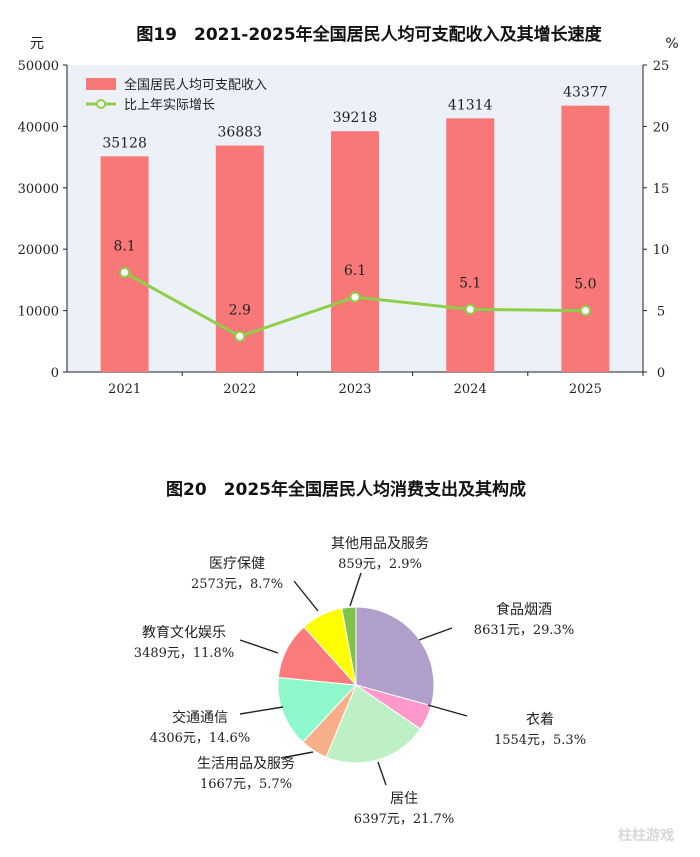 The width and height of the screenshot is (700, 857). I want to click on legend-label-growth: 比上年实际增长, so click(169, 105).